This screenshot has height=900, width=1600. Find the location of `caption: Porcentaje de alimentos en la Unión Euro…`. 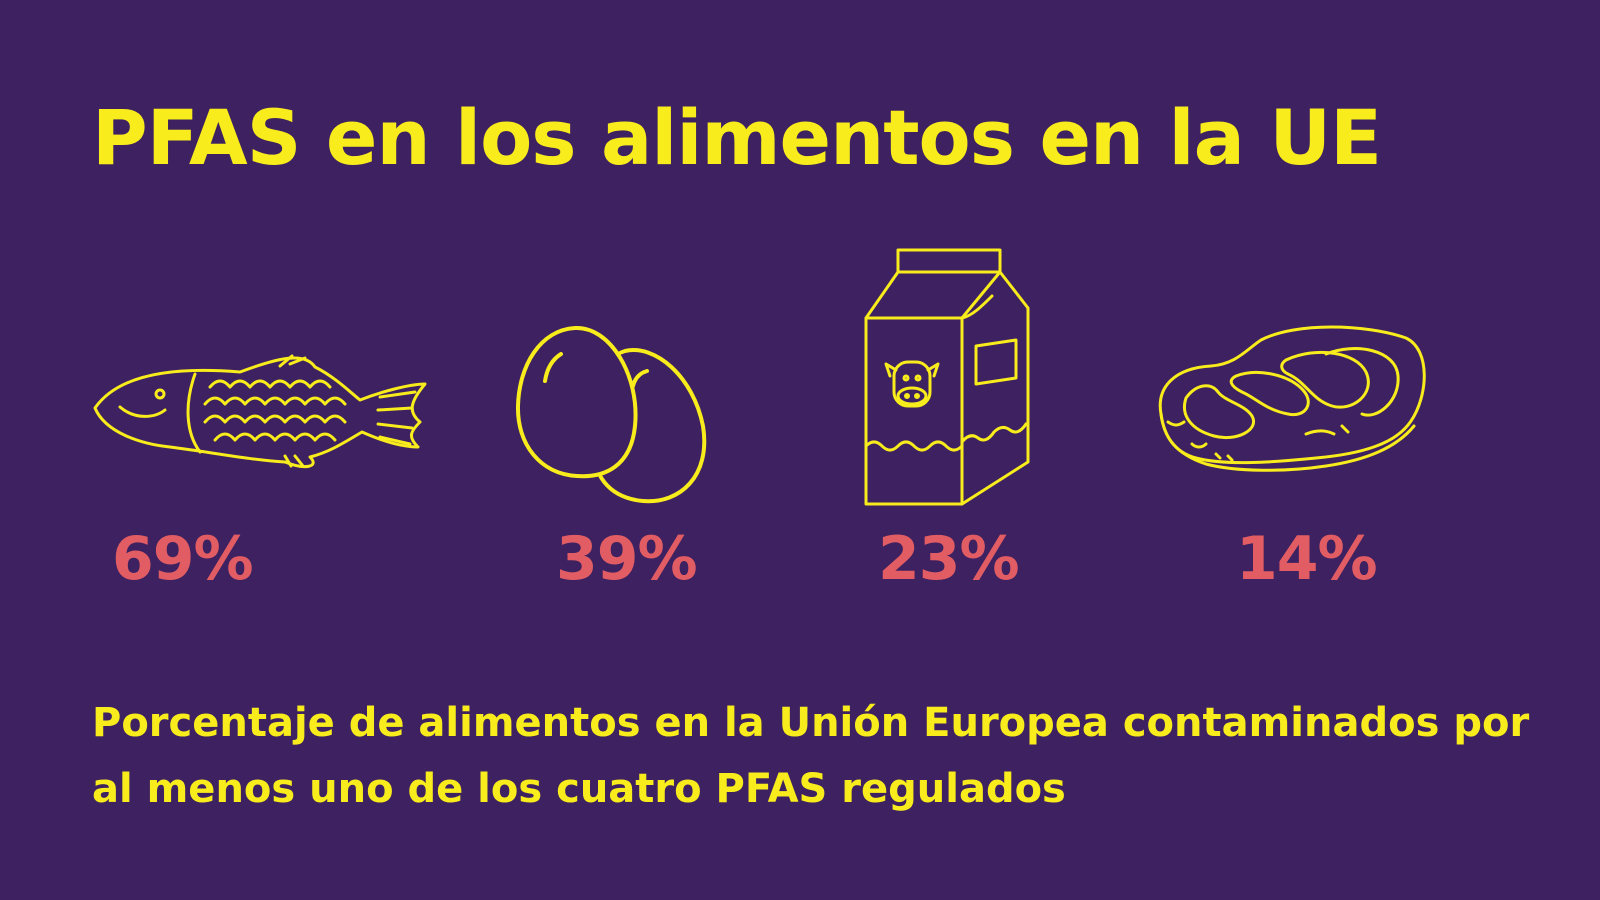

caption: Porcentaje de alimentos en la Unión Euro… is located at coordinates (811, 756).